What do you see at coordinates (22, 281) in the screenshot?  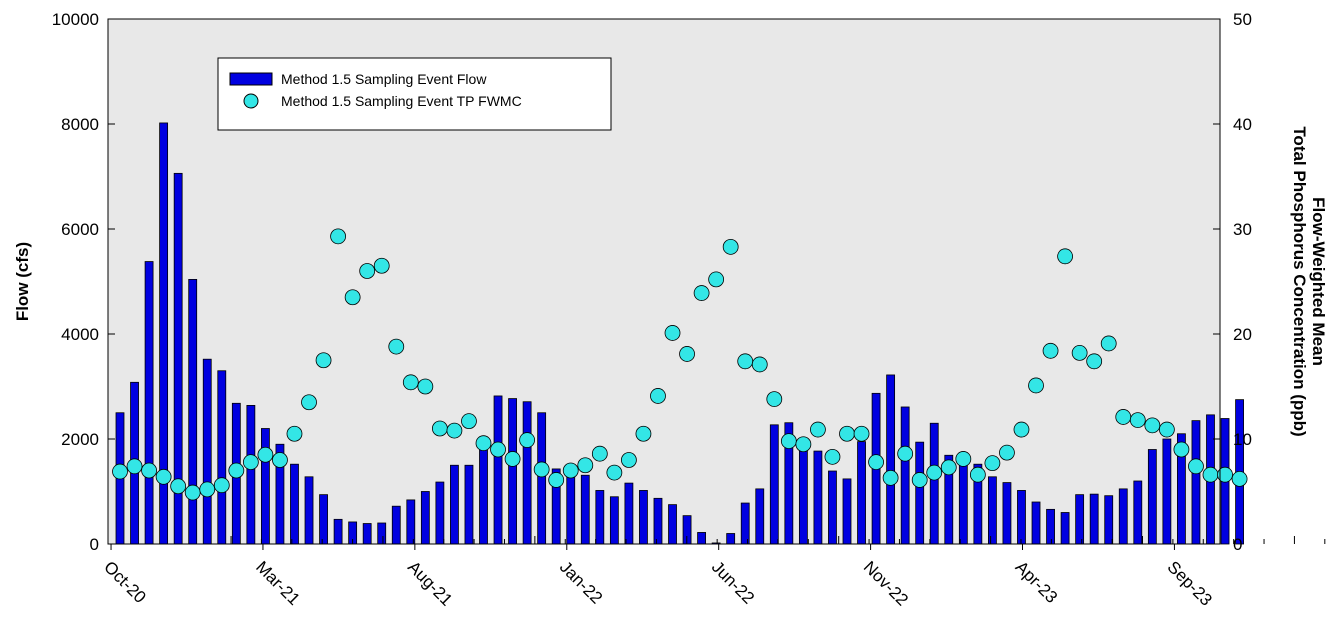 I see `y-axis-title: Flow (cfs)` at bounding box center [22, 281].